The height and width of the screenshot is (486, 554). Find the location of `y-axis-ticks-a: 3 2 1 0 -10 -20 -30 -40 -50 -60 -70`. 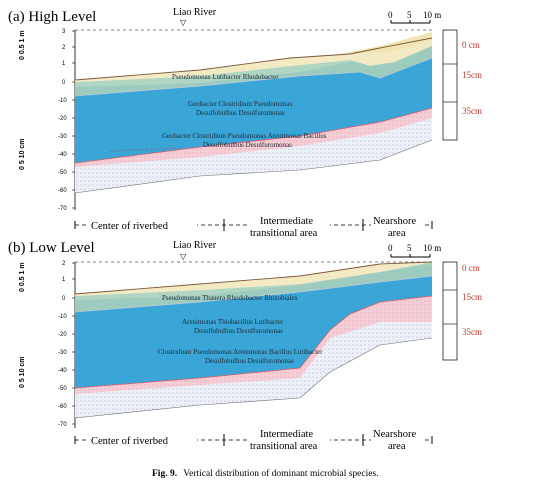

y-axis-ticks-a: 3 2 1 0 -10 -20 -30 -40 -50 -60 -70 is located at coordinates (66, 120).